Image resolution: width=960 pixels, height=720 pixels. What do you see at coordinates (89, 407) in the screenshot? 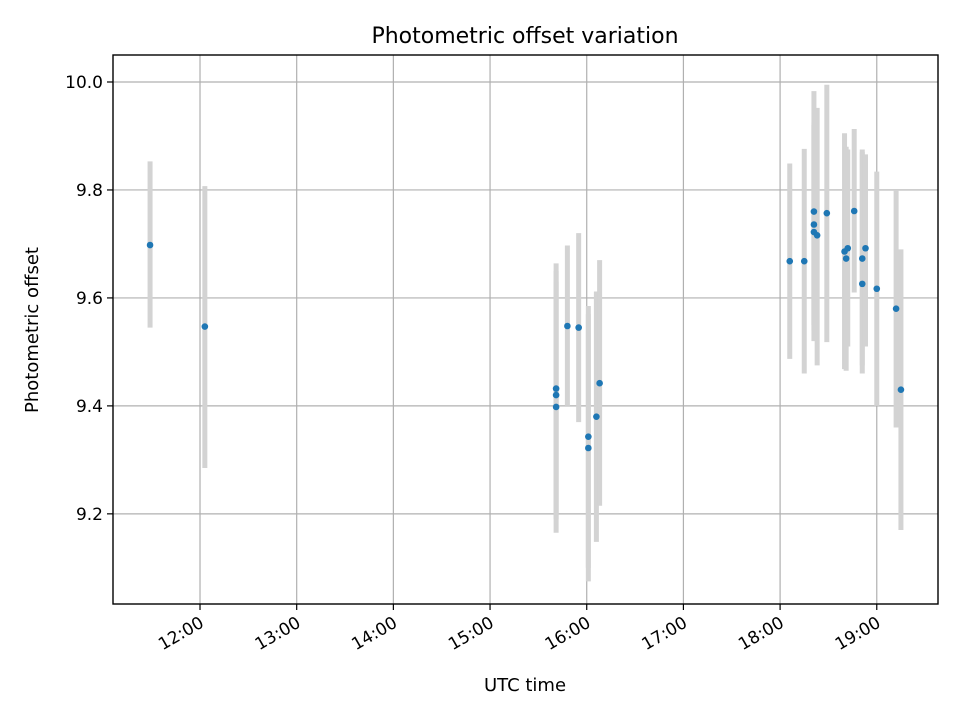
I see `y-tick-label: 9.4` at bounding box center [89, 407].